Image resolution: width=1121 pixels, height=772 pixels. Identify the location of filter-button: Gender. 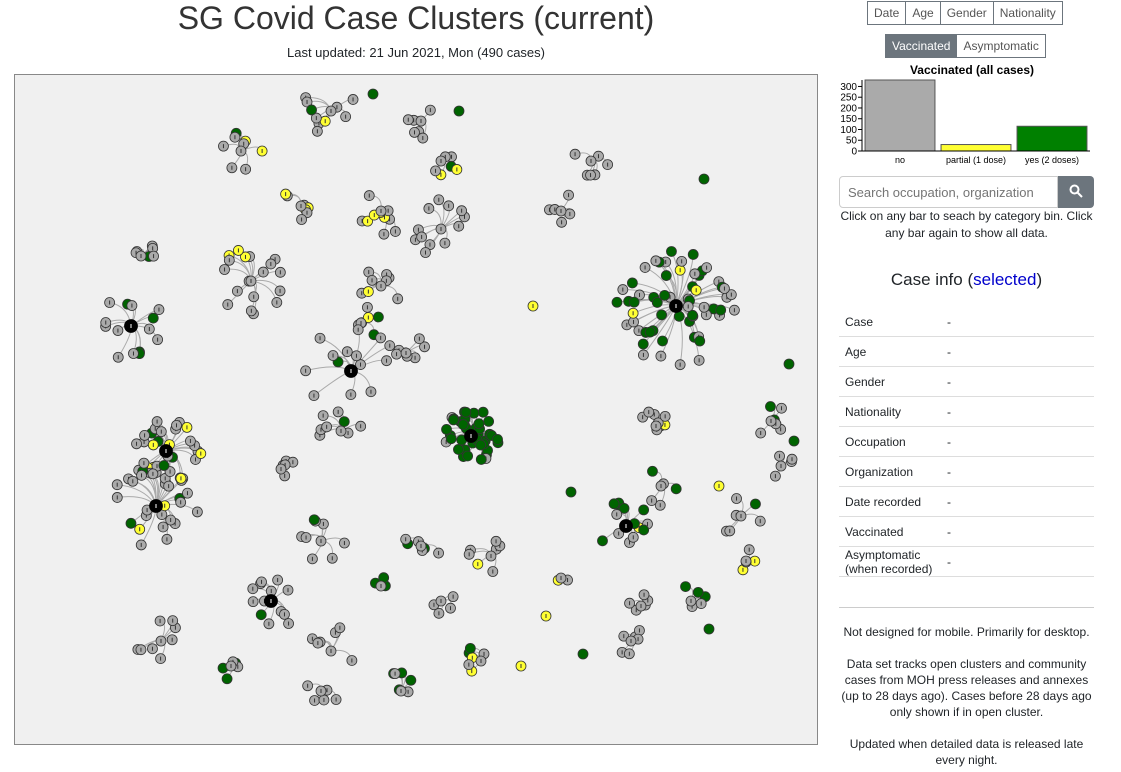
(966, 13).